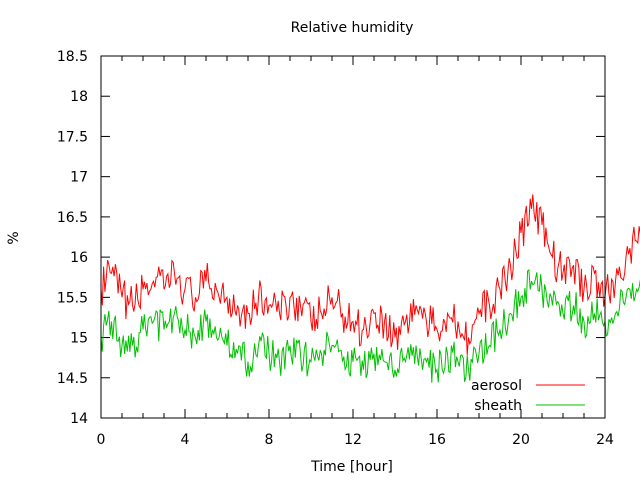 This screenshot has height=480, width=640. What do you see at coordinates (79, 339) in the screenshot?
I see `y-tick-label: 15` at bounding box center [79, 339].